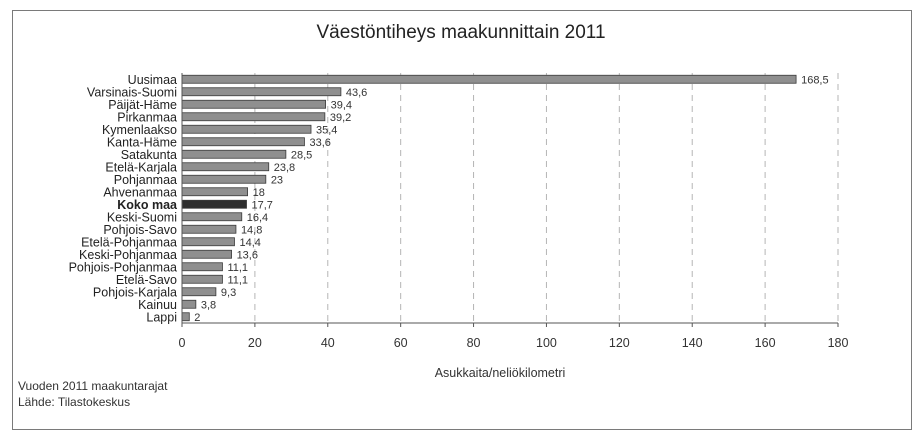 Image resolution: width=922 pixels, height=430 pixels. Describe the element at coordinates (619, 343) in the screenshot. I see `x-tick-label: 120` at that location.